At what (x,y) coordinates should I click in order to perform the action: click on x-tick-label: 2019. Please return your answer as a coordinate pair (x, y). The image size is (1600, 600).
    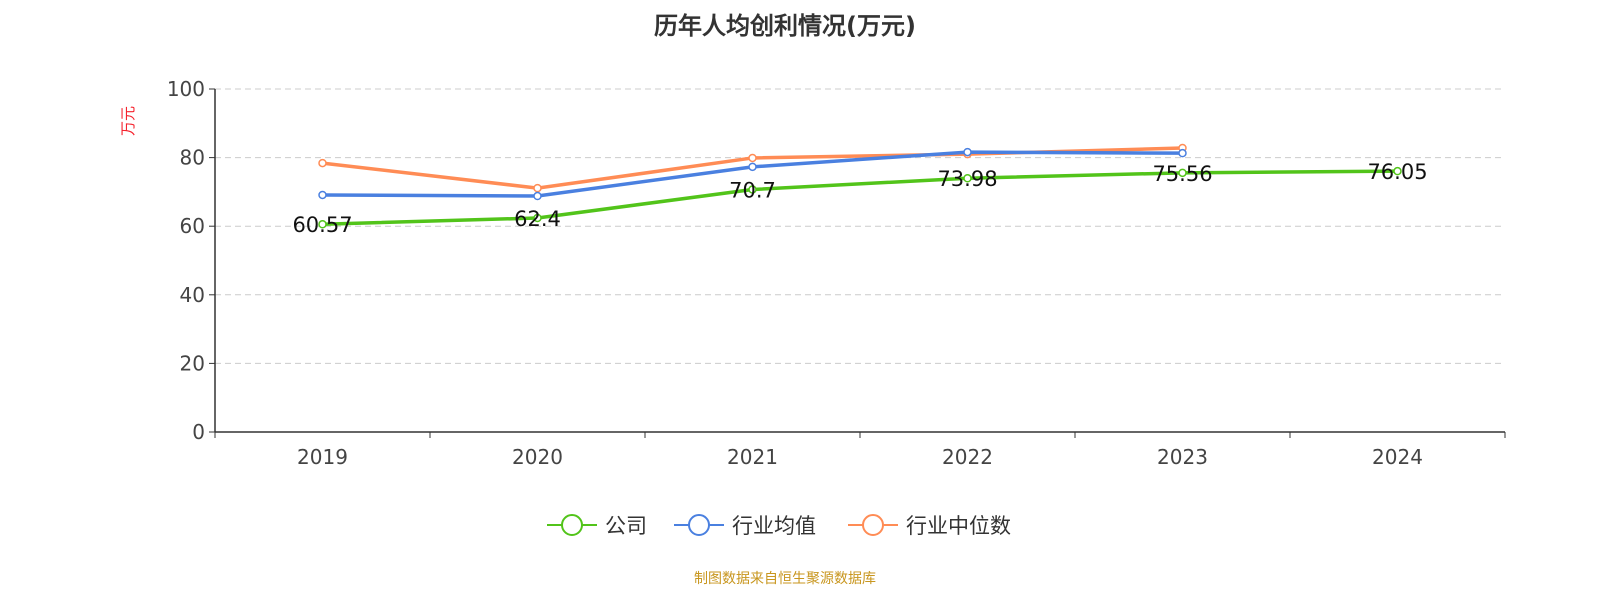
    Looking at the image, I should click on (322, 457).